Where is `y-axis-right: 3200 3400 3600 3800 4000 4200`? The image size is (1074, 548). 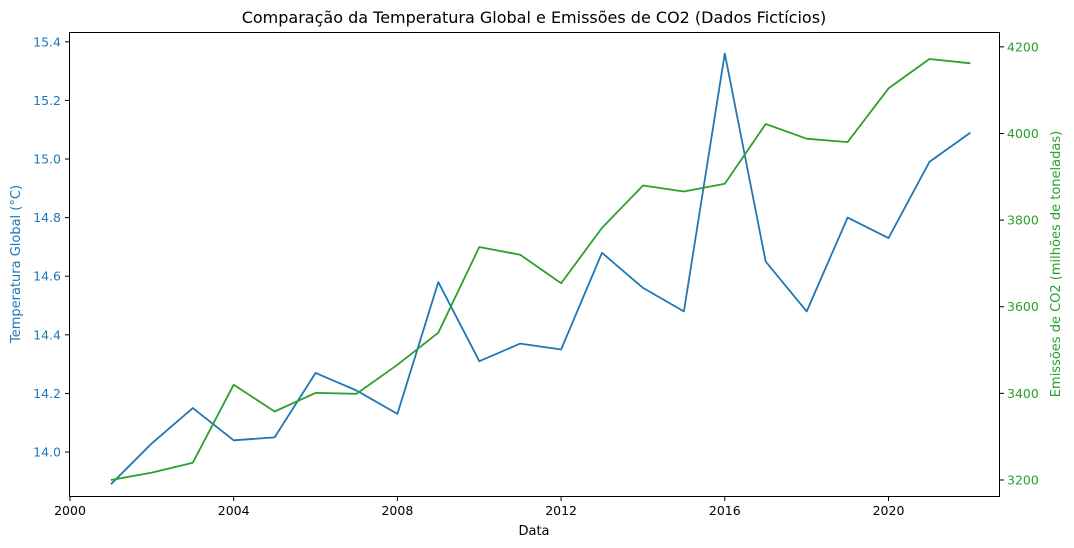 y-axis-right: 3200 3400 3600 3800 4000 4200 is located at coordinates (1019, 263).